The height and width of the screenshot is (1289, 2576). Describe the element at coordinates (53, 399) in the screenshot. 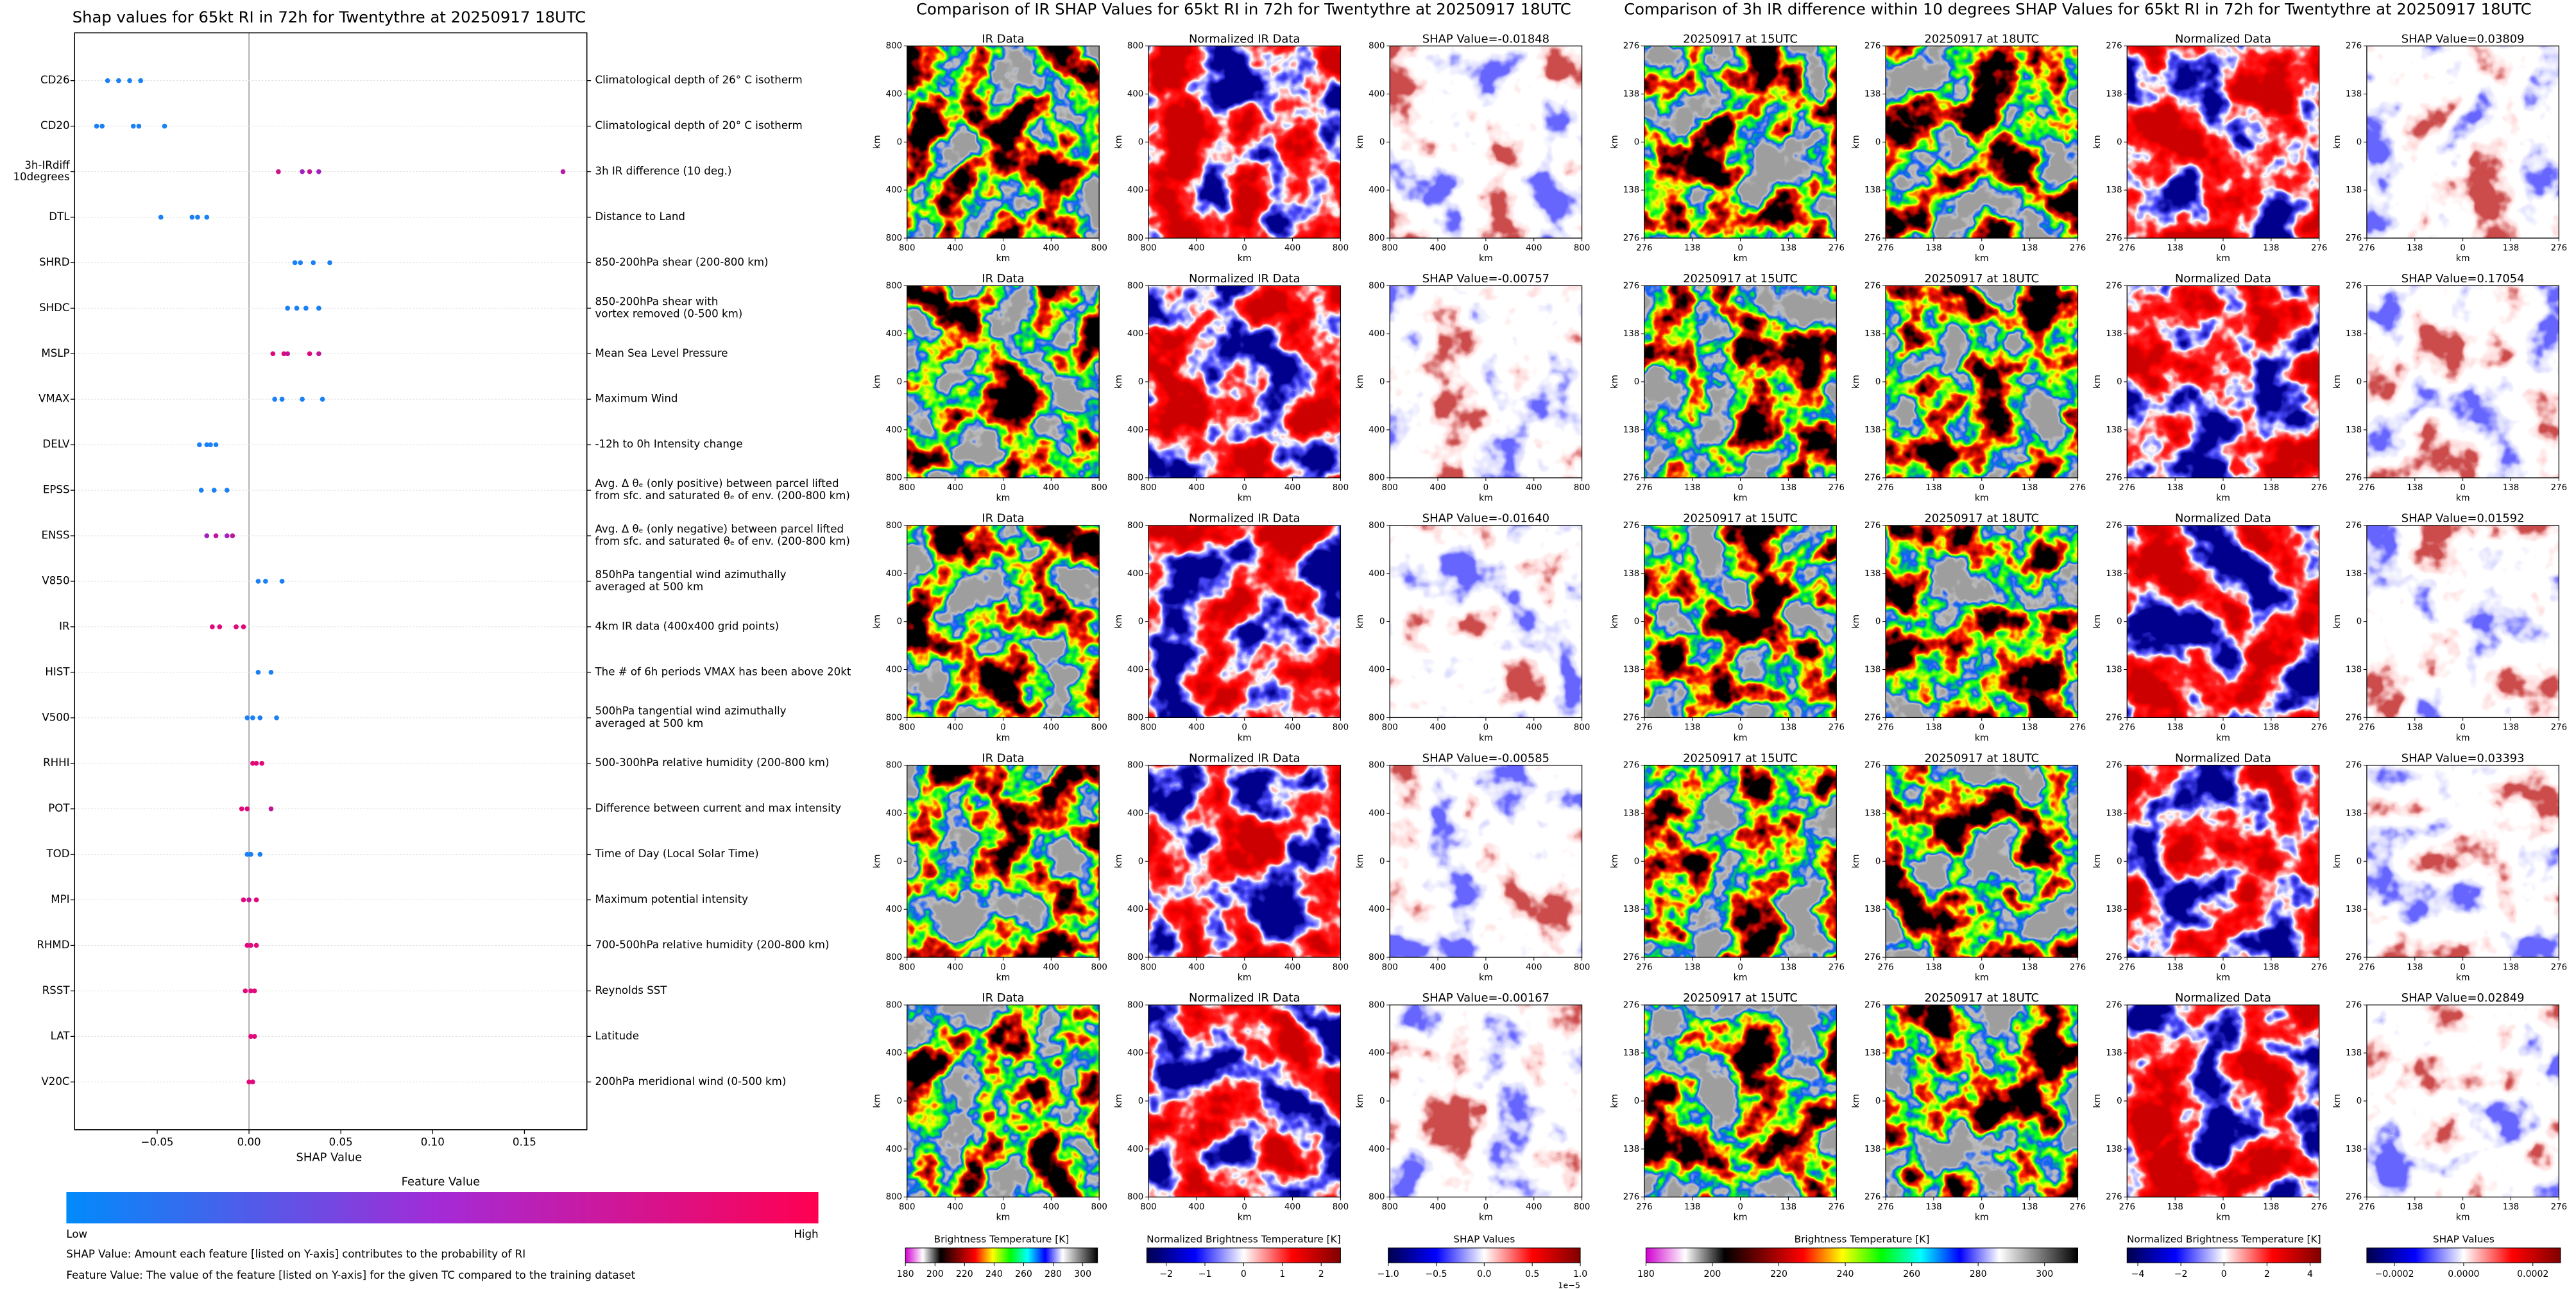

I see `y-tick-label: VMAX` at that location.